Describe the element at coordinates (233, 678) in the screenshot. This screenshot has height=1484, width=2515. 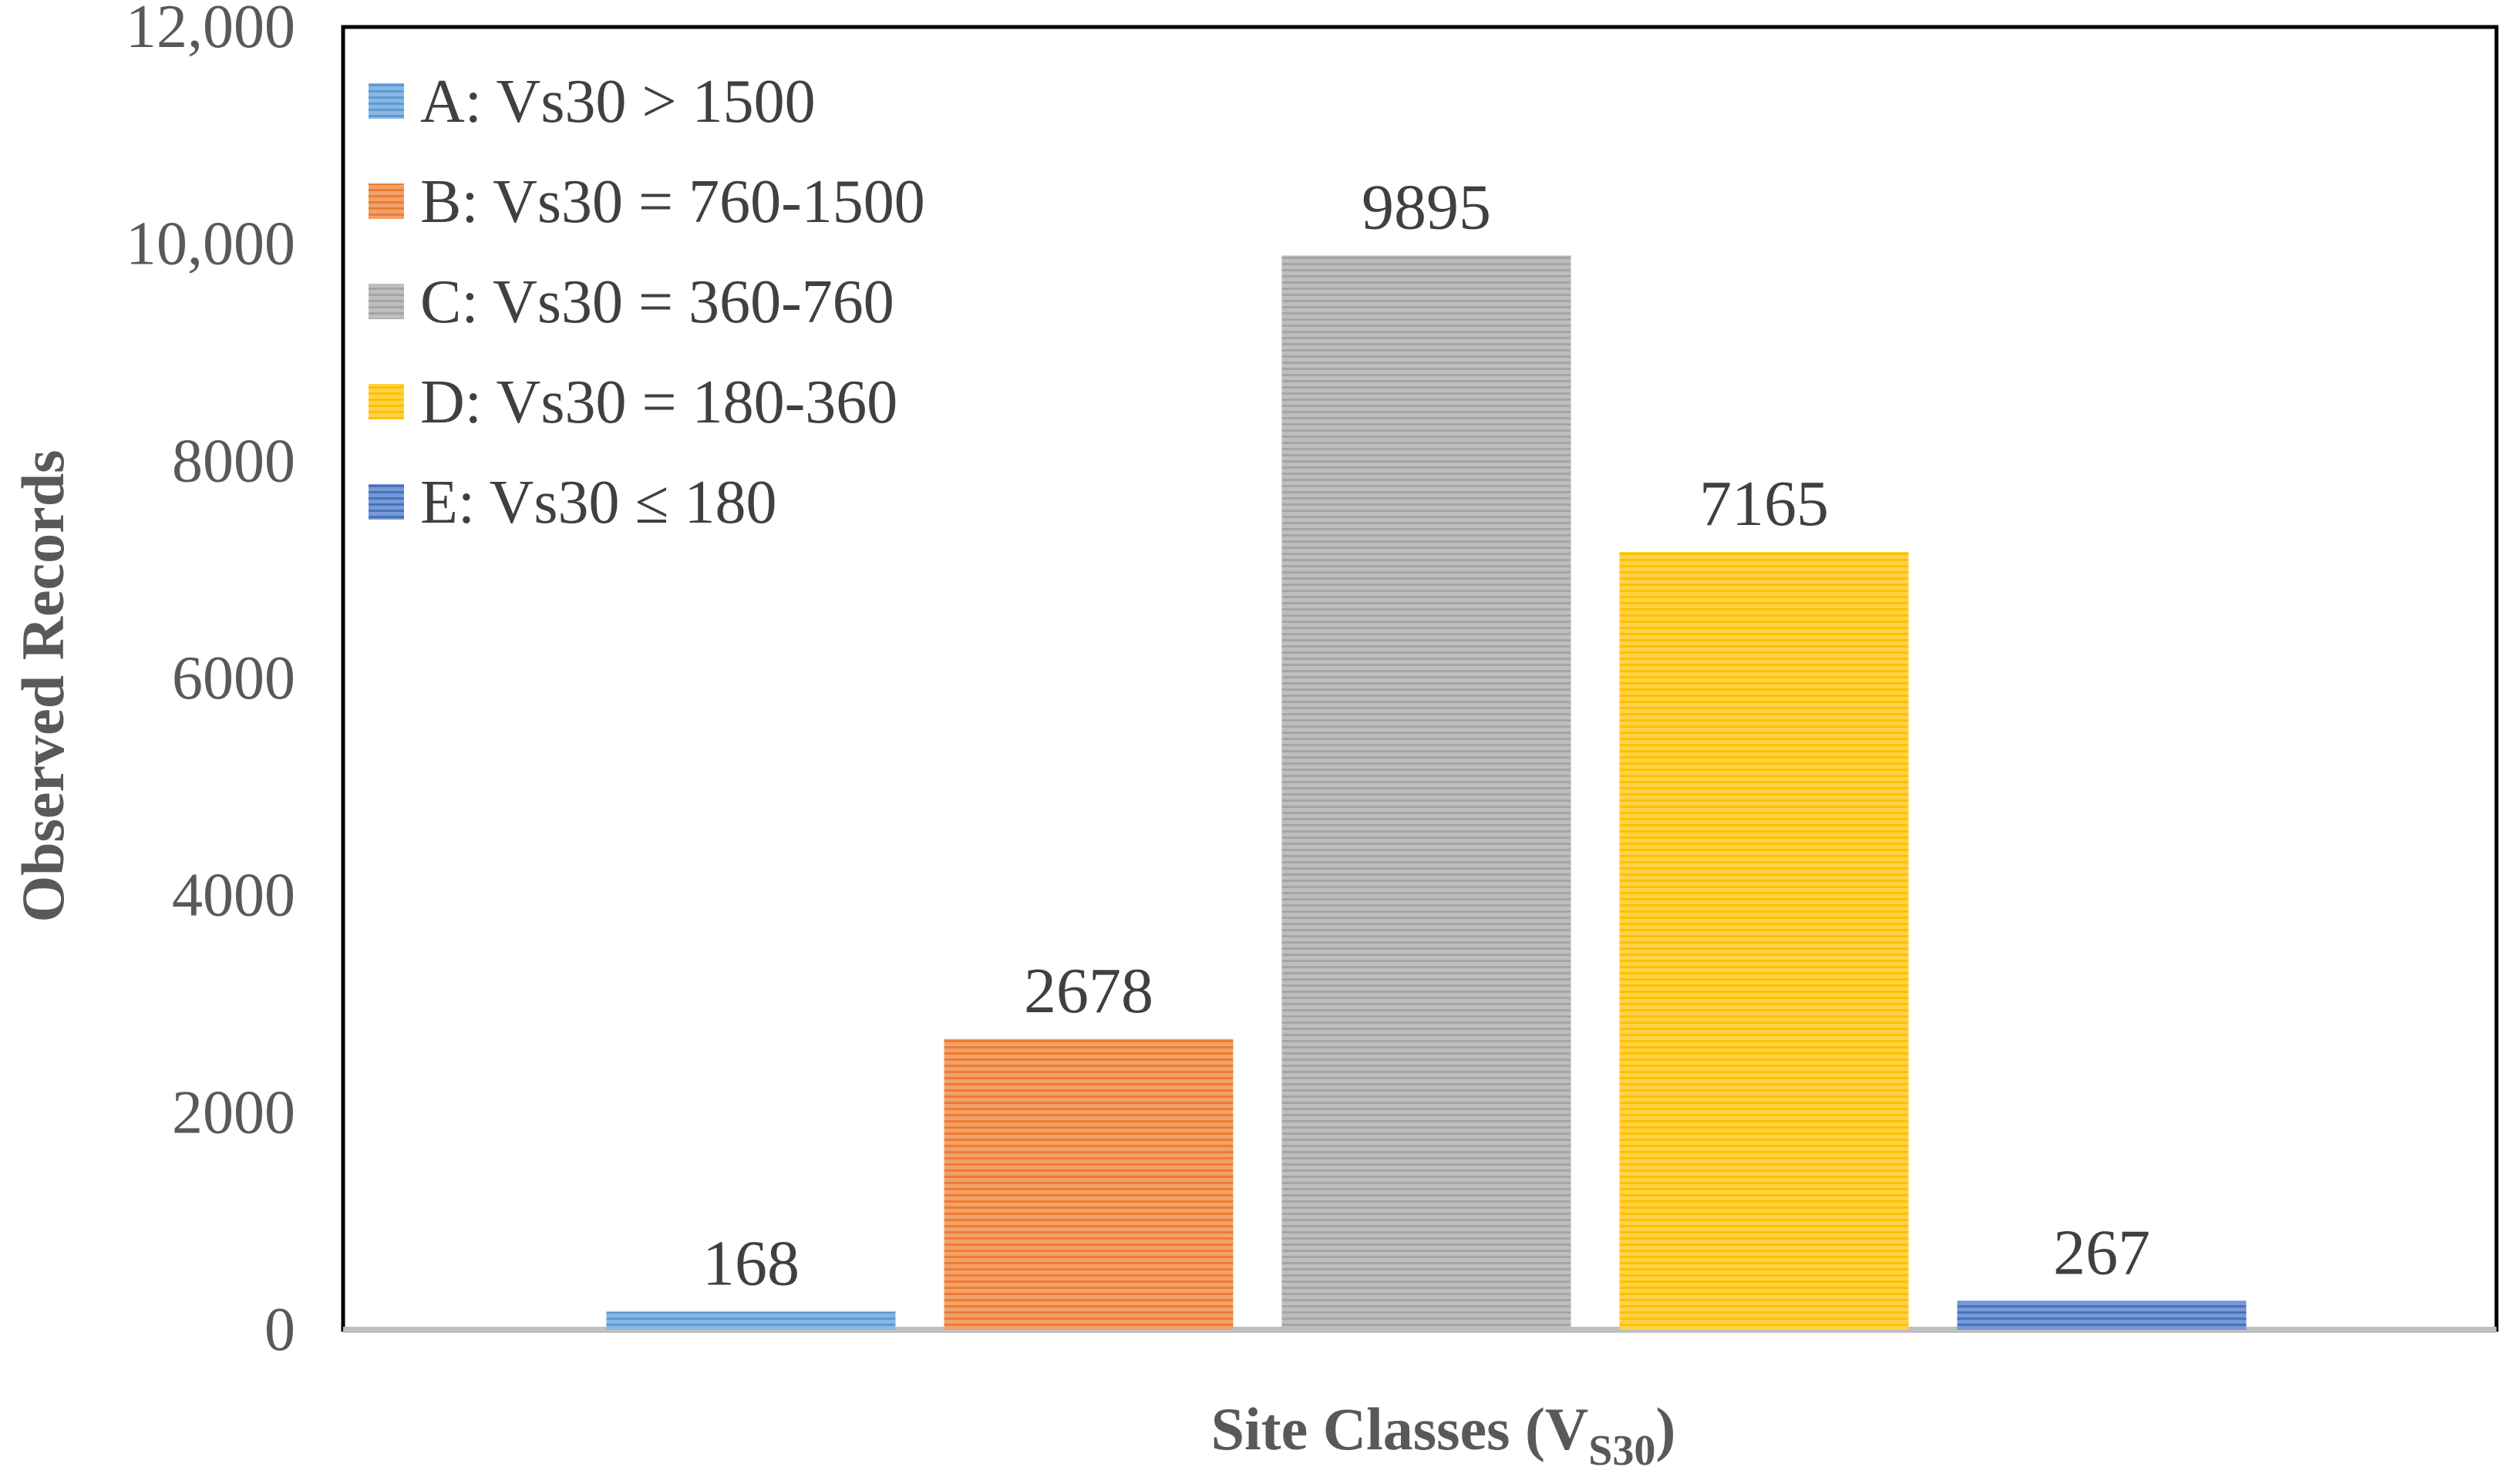
I see `y-tick-label: 6000` at that location.